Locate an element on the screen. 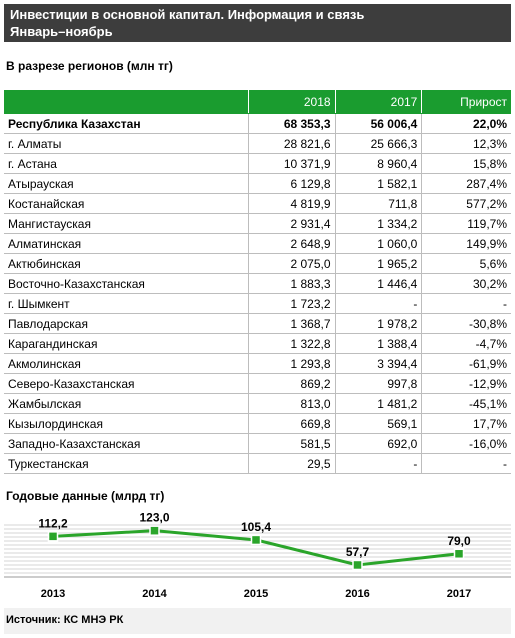 The height and width of the screenshot is (638, 515). table-row: Туркестанская 29,5- - is located at coordinates (257, 463).